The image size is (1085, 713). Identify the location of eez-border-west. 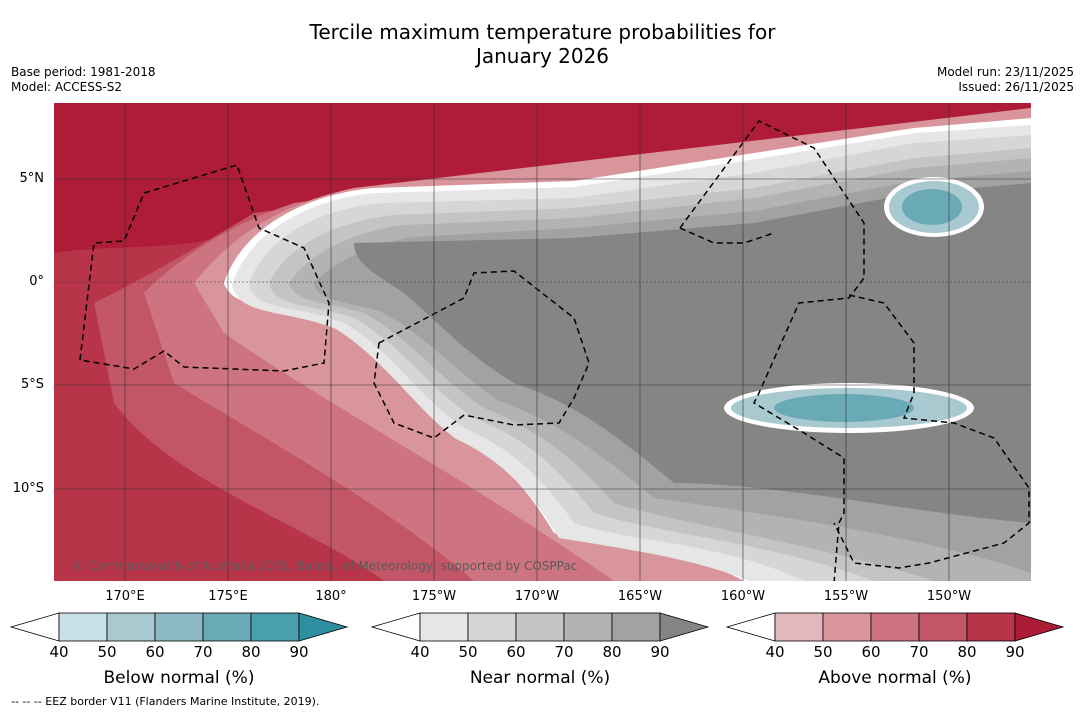
(204, 268).